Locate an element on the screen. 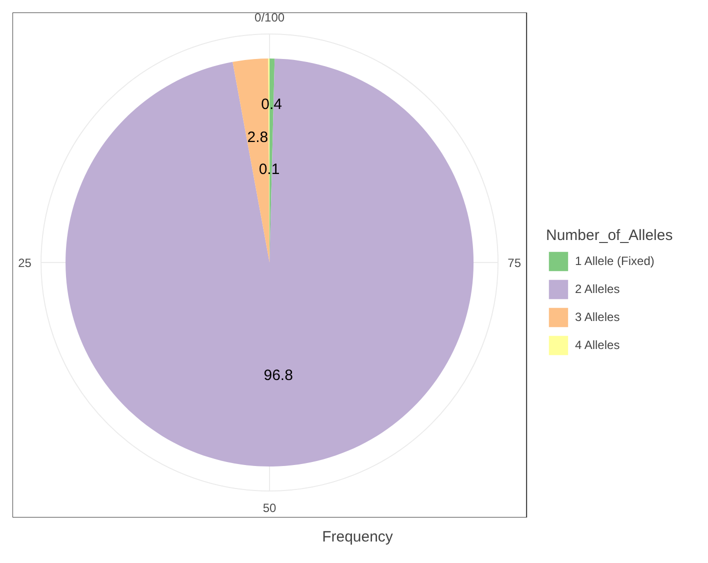  legend-label: 2 Alleles is located at coordinates (597, 289).